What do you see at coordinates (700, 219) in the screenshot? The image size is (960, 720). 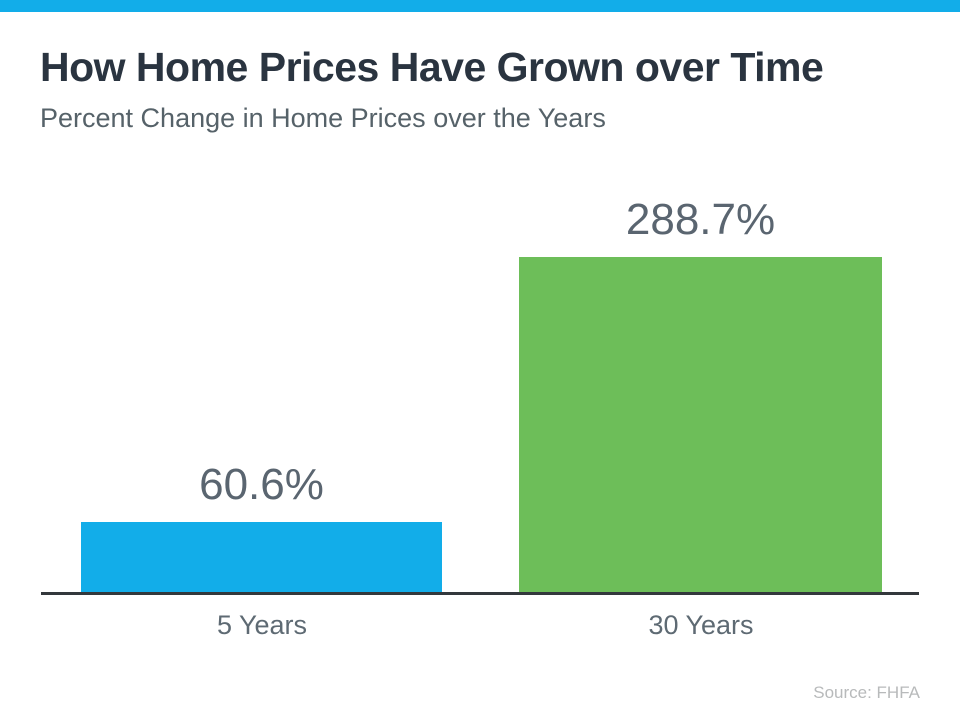 I see `value-label-30-years: 288.7%` at bounding box center [700, 219].